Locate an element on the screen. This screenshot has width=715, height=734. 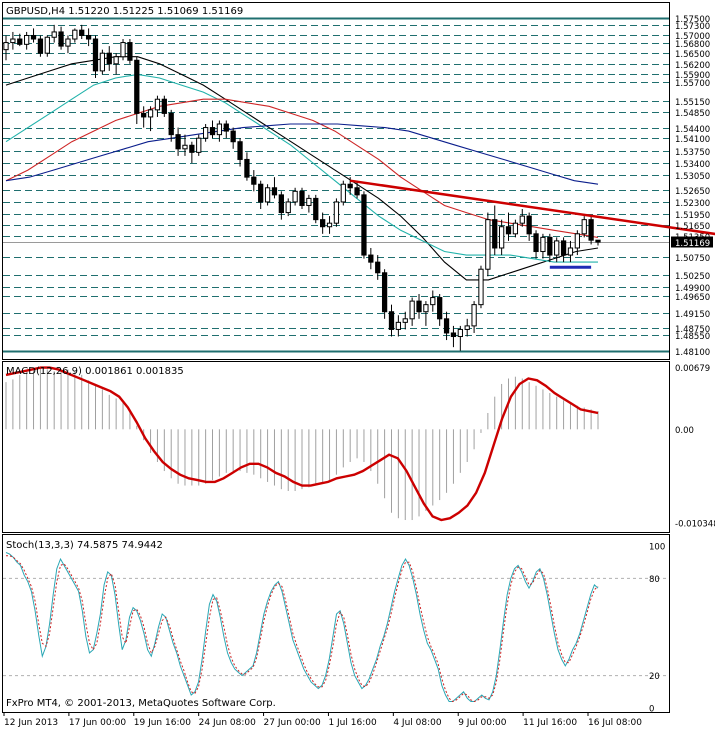
price-tick-label: 1.48750 is located at coordinates (692, 330).